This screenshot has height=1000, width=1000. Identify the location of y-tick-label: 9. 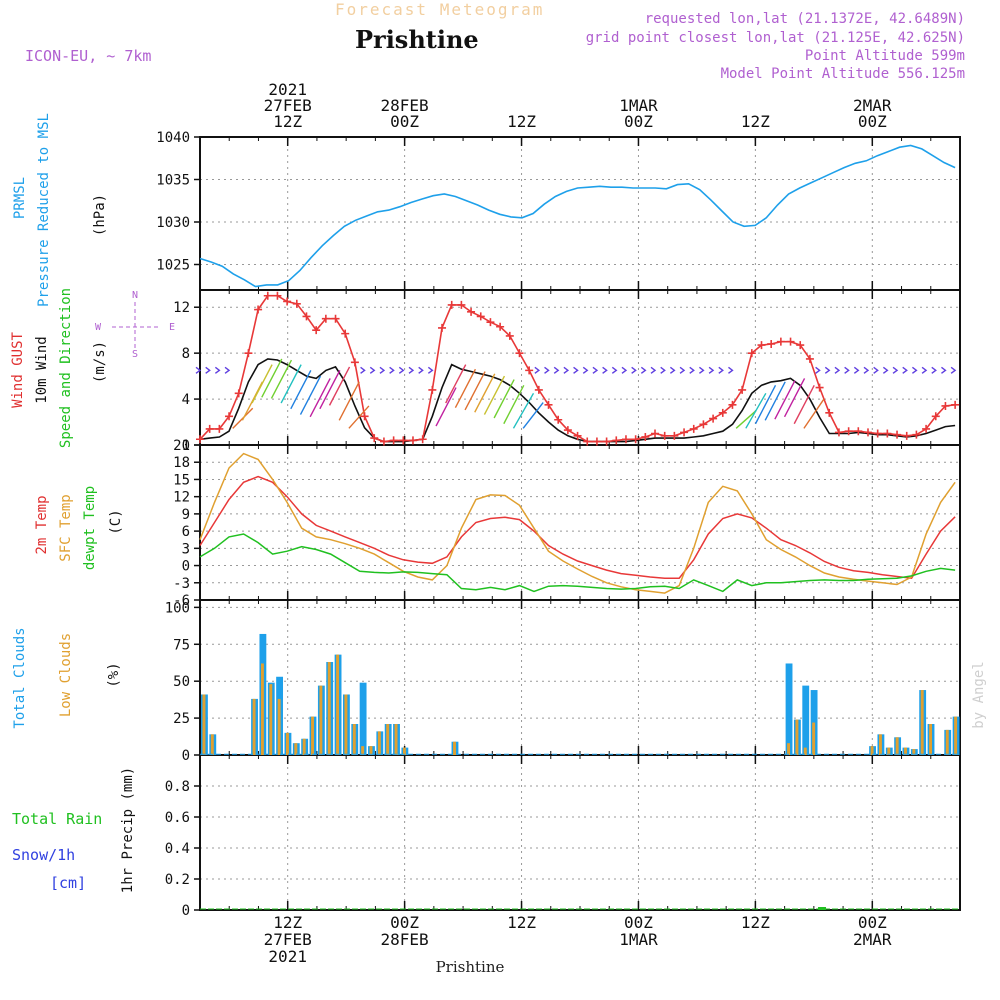
(186, 515).